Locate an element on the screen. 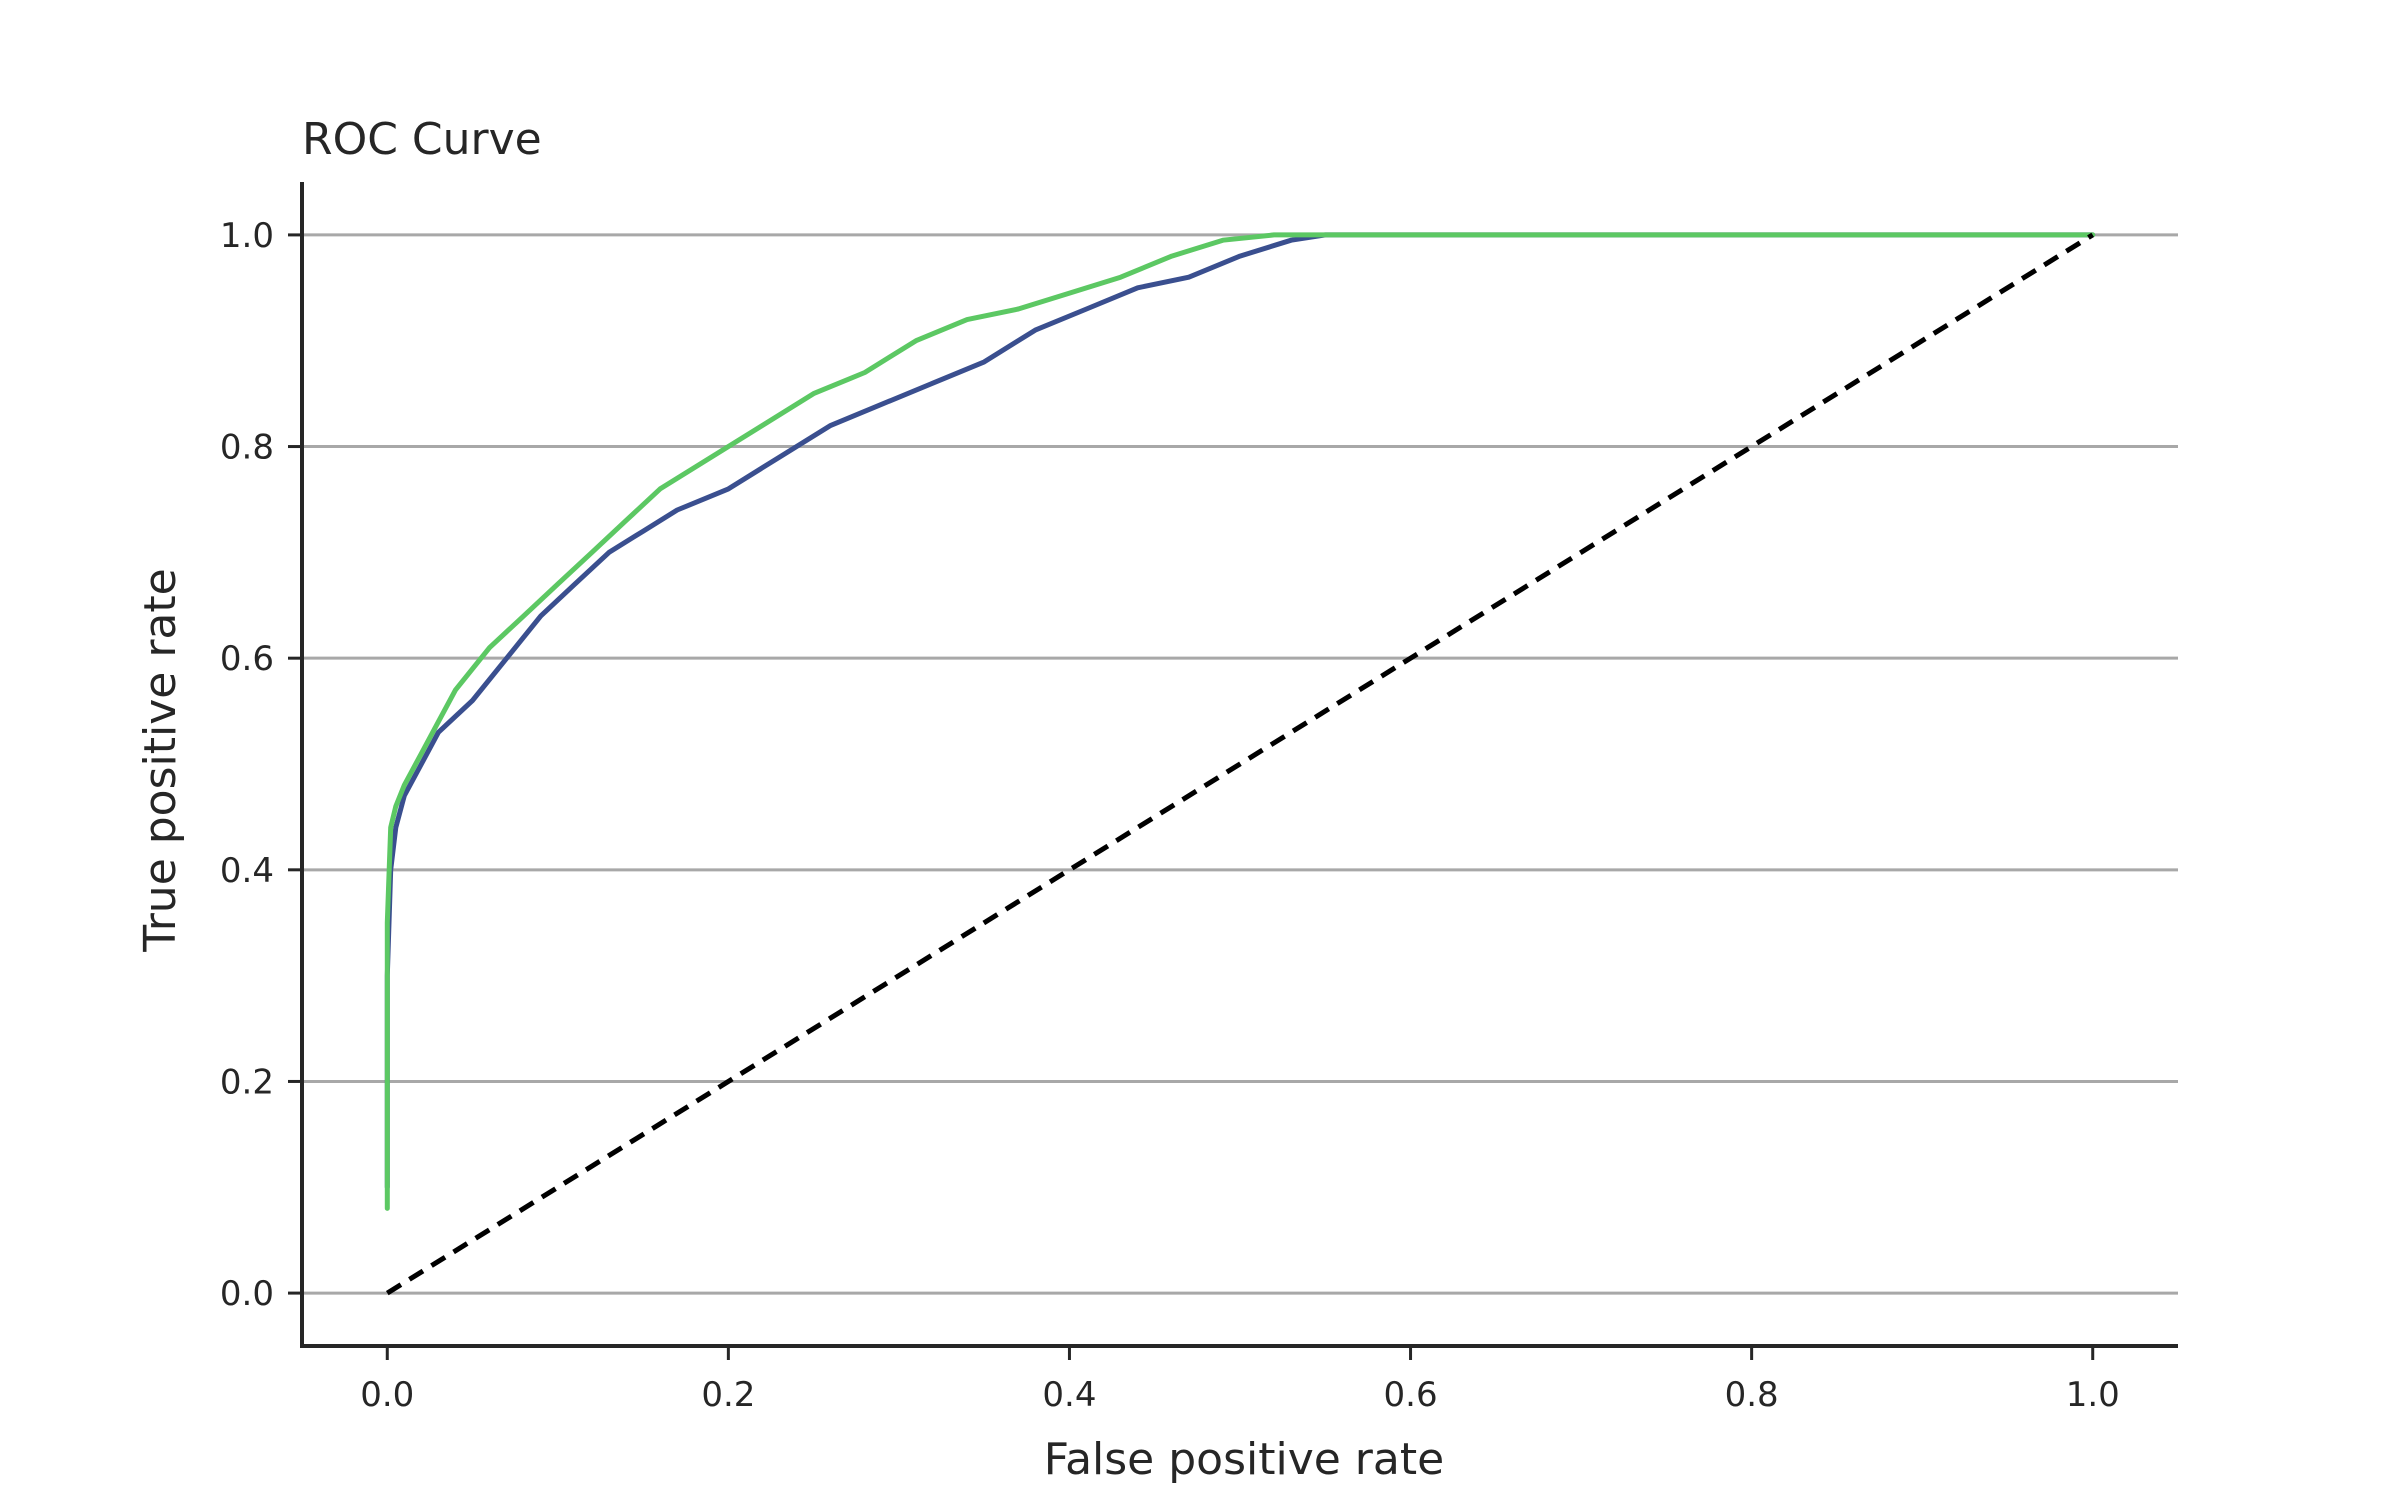 The height and width of the screenshot is (1500, 2400). x-tick-label: 1.0 is located at coordinates (2093, 1395).